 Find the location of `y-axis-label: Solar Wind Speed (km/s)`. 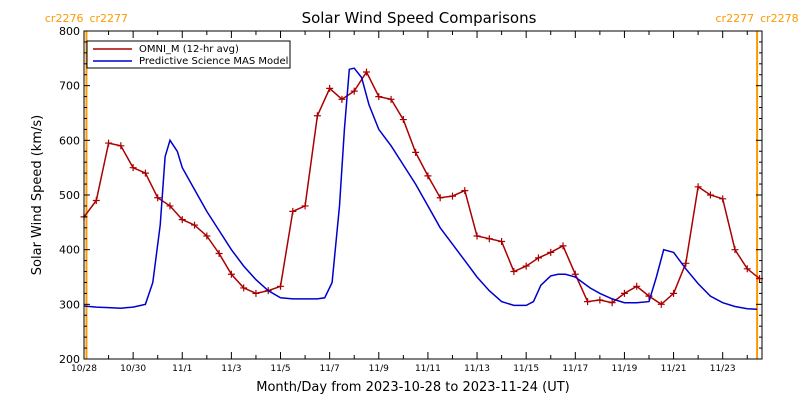

y-axis-label: Solar Wind Speed (km/s) is located at coordinates (37, 195).